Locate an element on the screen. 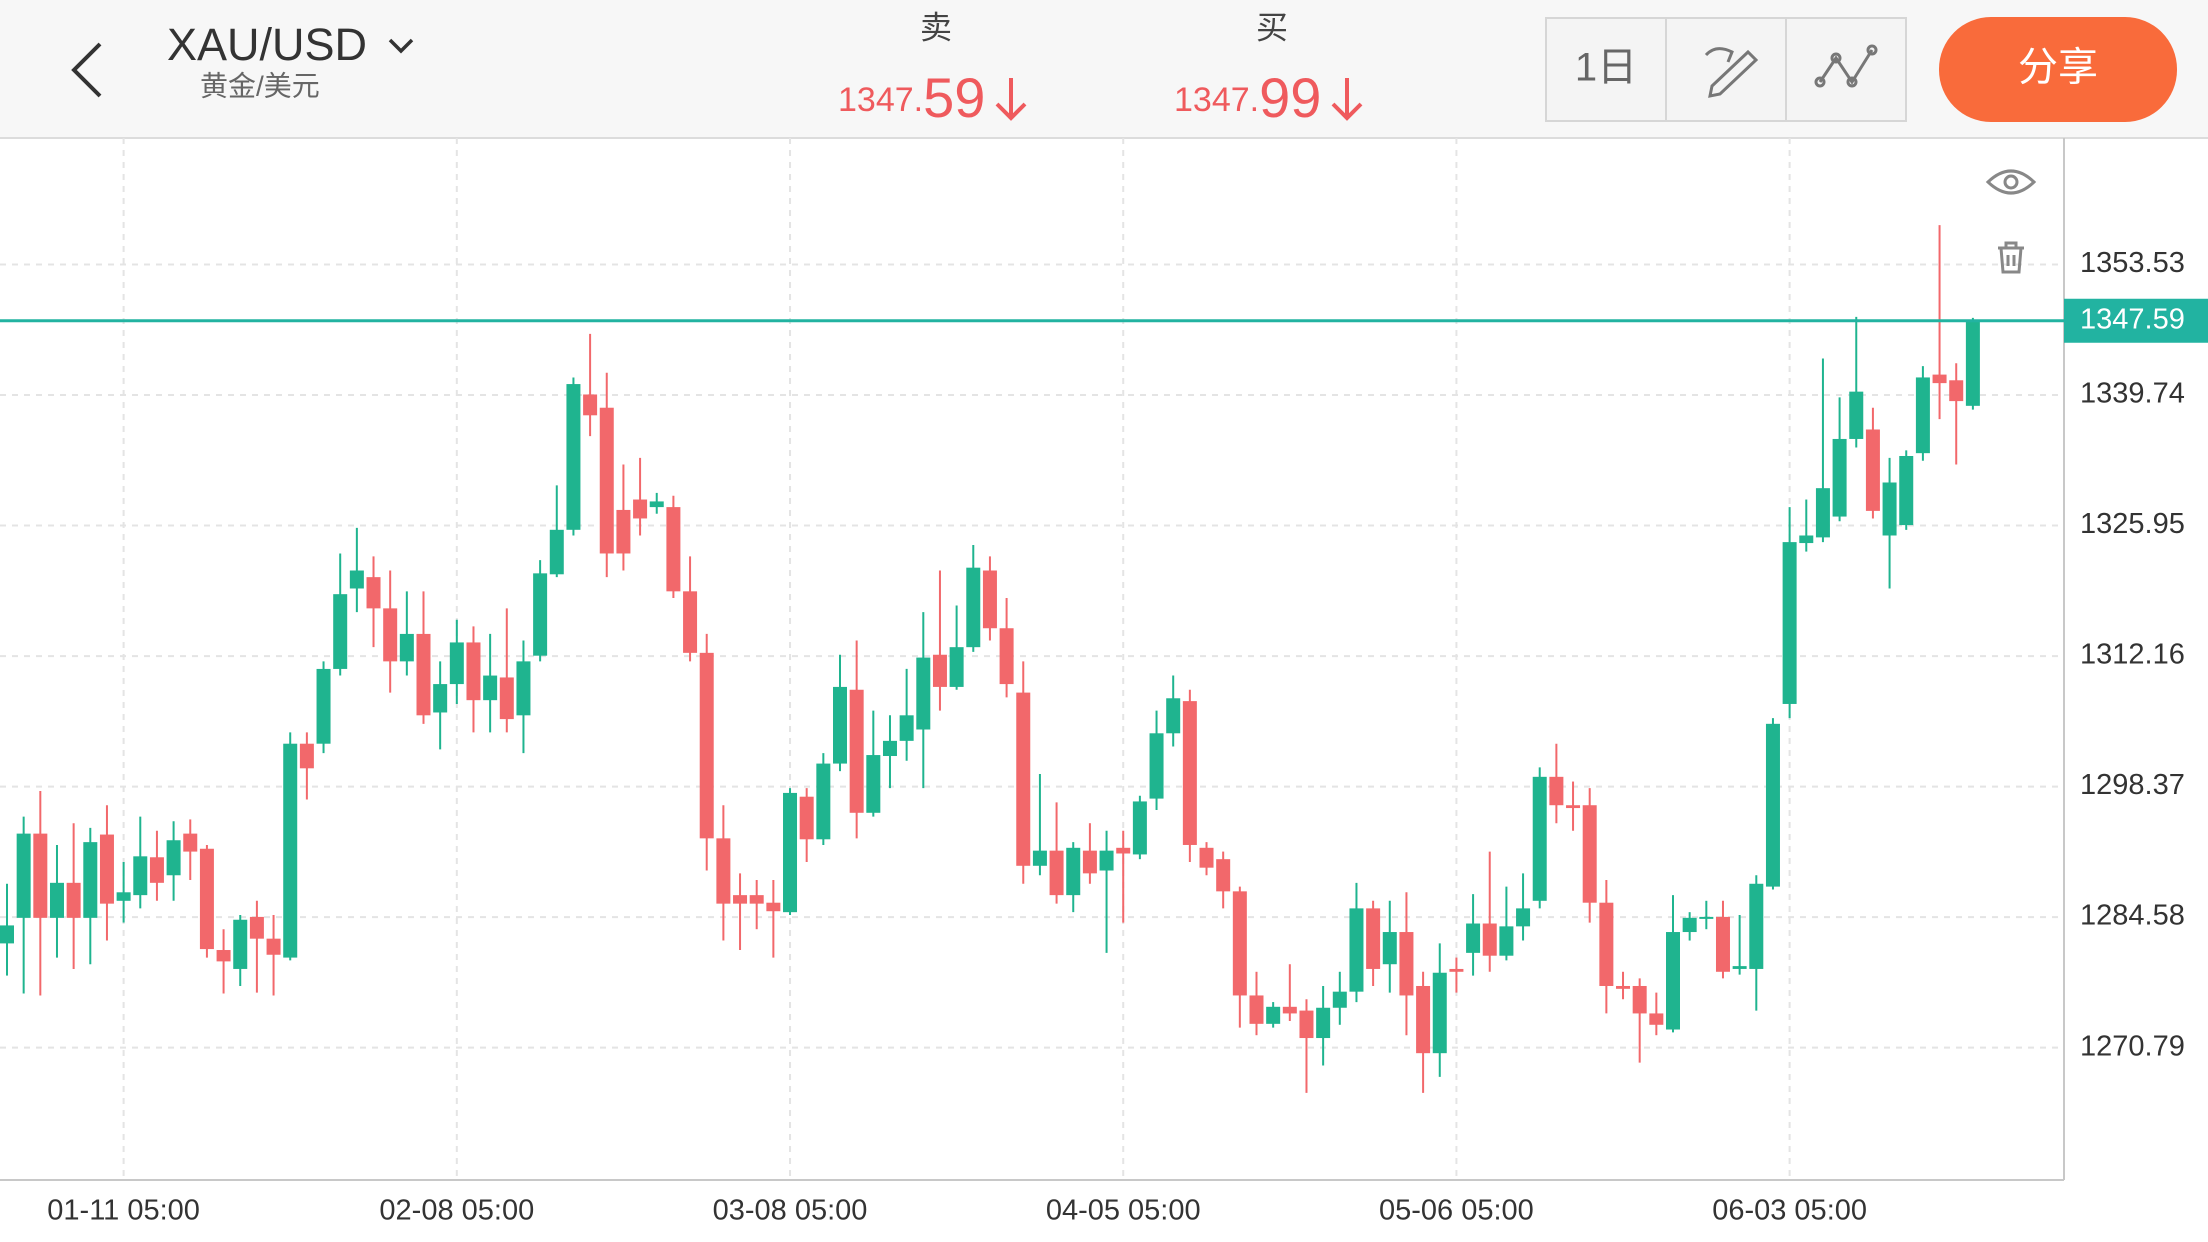  period-button: 1日 is located at coordinates (1606, 68).